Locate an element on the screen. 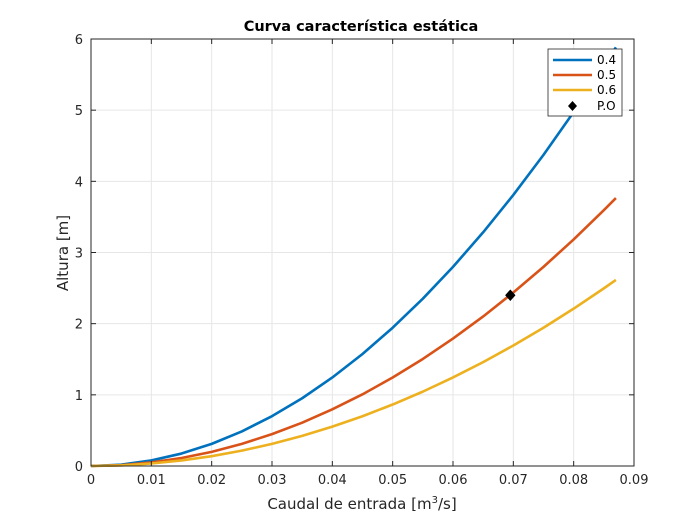 The image size is (700, 528). y-axis-title: Altura [m] is located at coordinates (63, 253).